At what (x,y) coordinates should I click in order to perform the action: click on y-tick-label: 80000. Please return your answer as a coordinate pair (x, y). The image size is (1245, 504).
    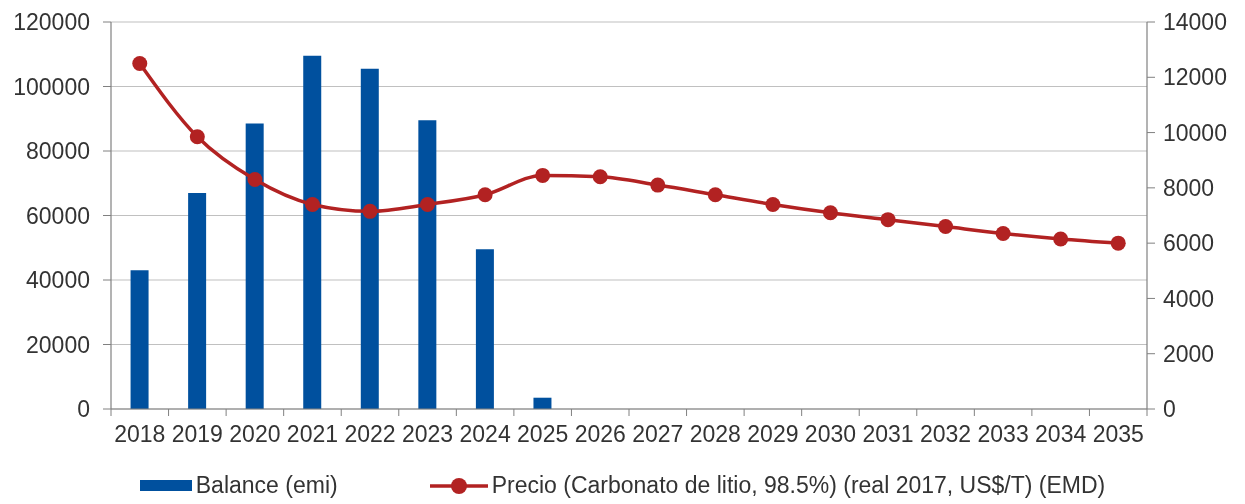
    Looking at the image, I should click on (58, 151).